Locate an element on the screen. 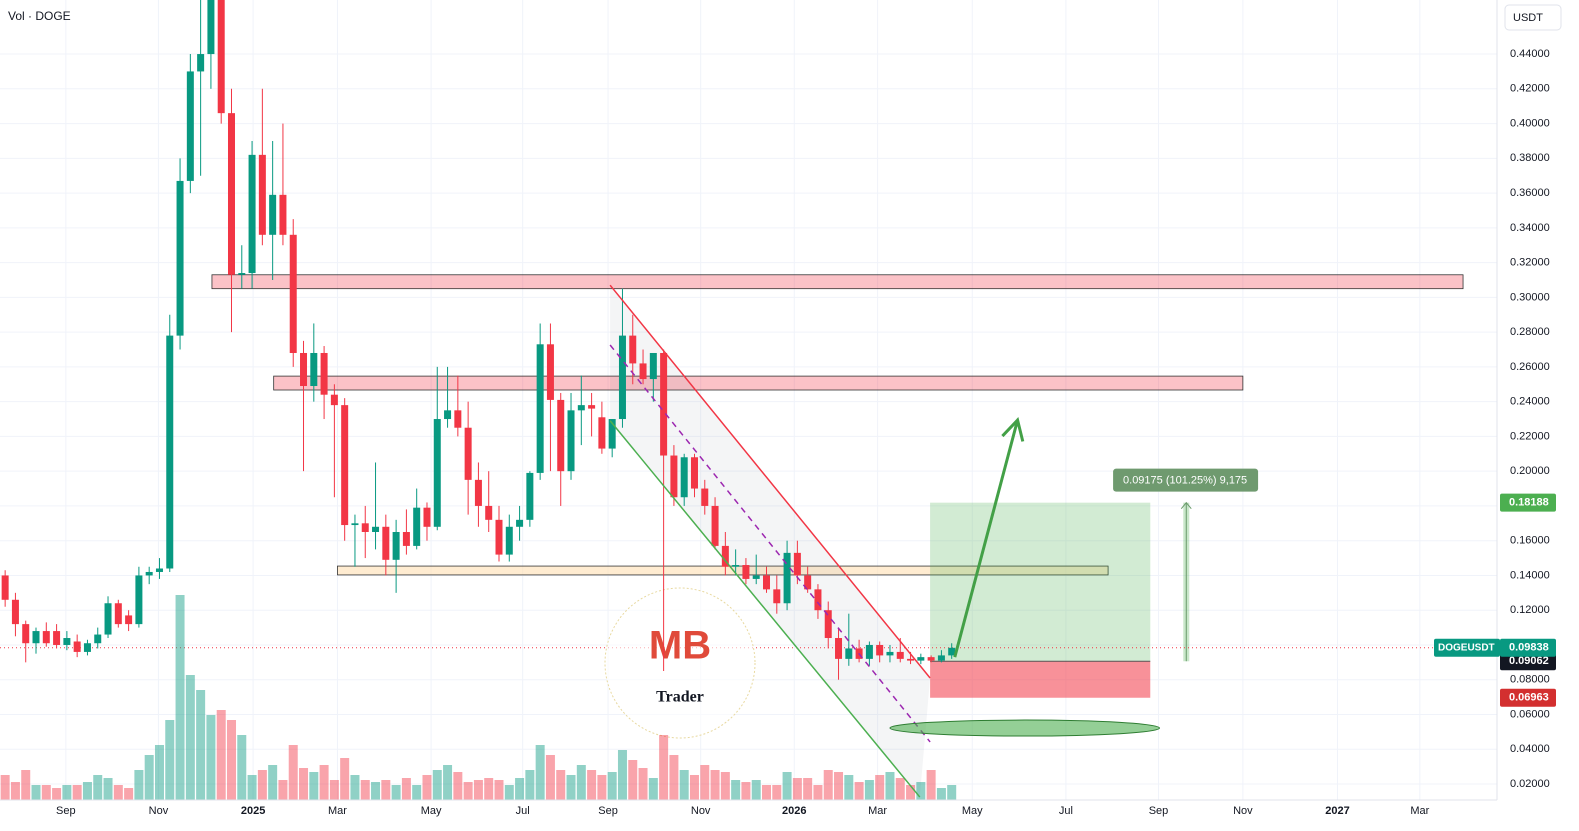 This screenshot has height=831, width=1579. x-tick-label: 2025 is located at coordinates (253, 811).